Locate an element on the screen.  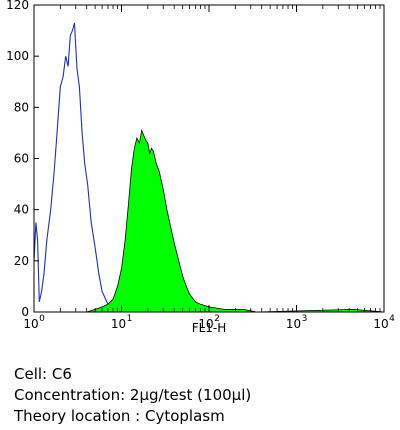
y-tick-label: 20 is located at coordinates (21, 261).